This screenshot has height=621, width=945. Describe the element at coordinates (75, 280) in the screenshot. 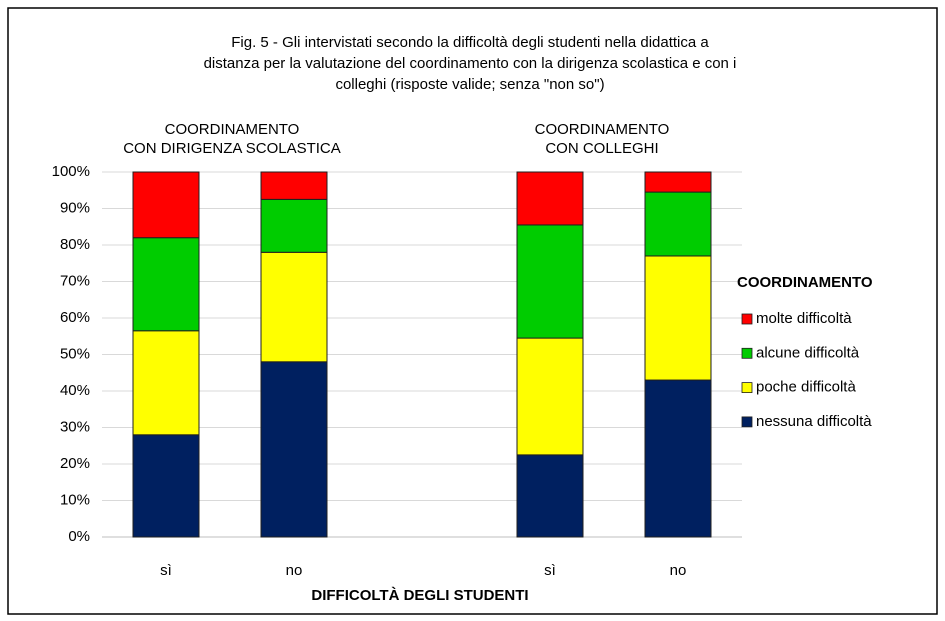

I see `y-tick-label: 70%` at that location.